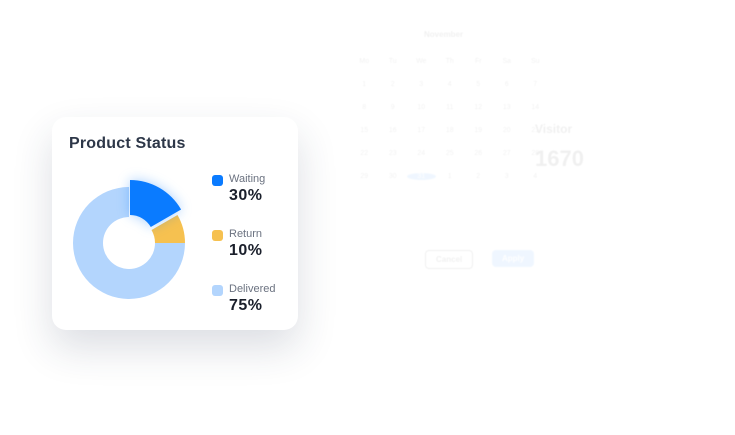 The width and height of the screenshot is (735, 435). What do you see at coordinates (449, 259) in the screenshot?
I see `cancel-button: Cancel` at bounding box center [449, 259].